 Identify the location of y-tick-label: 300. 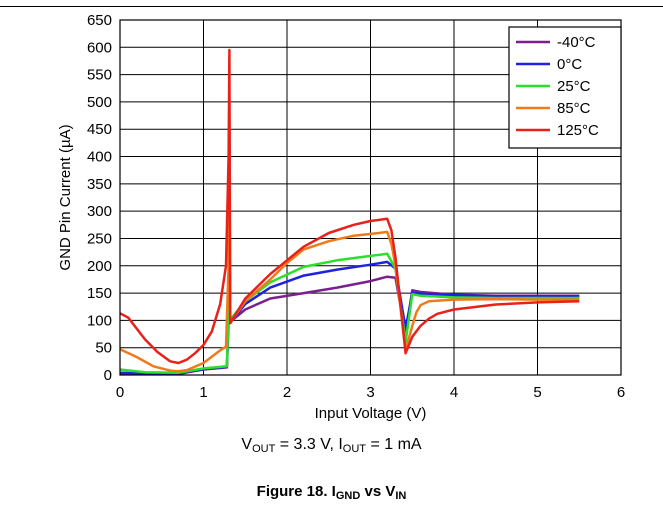
(99, 211).